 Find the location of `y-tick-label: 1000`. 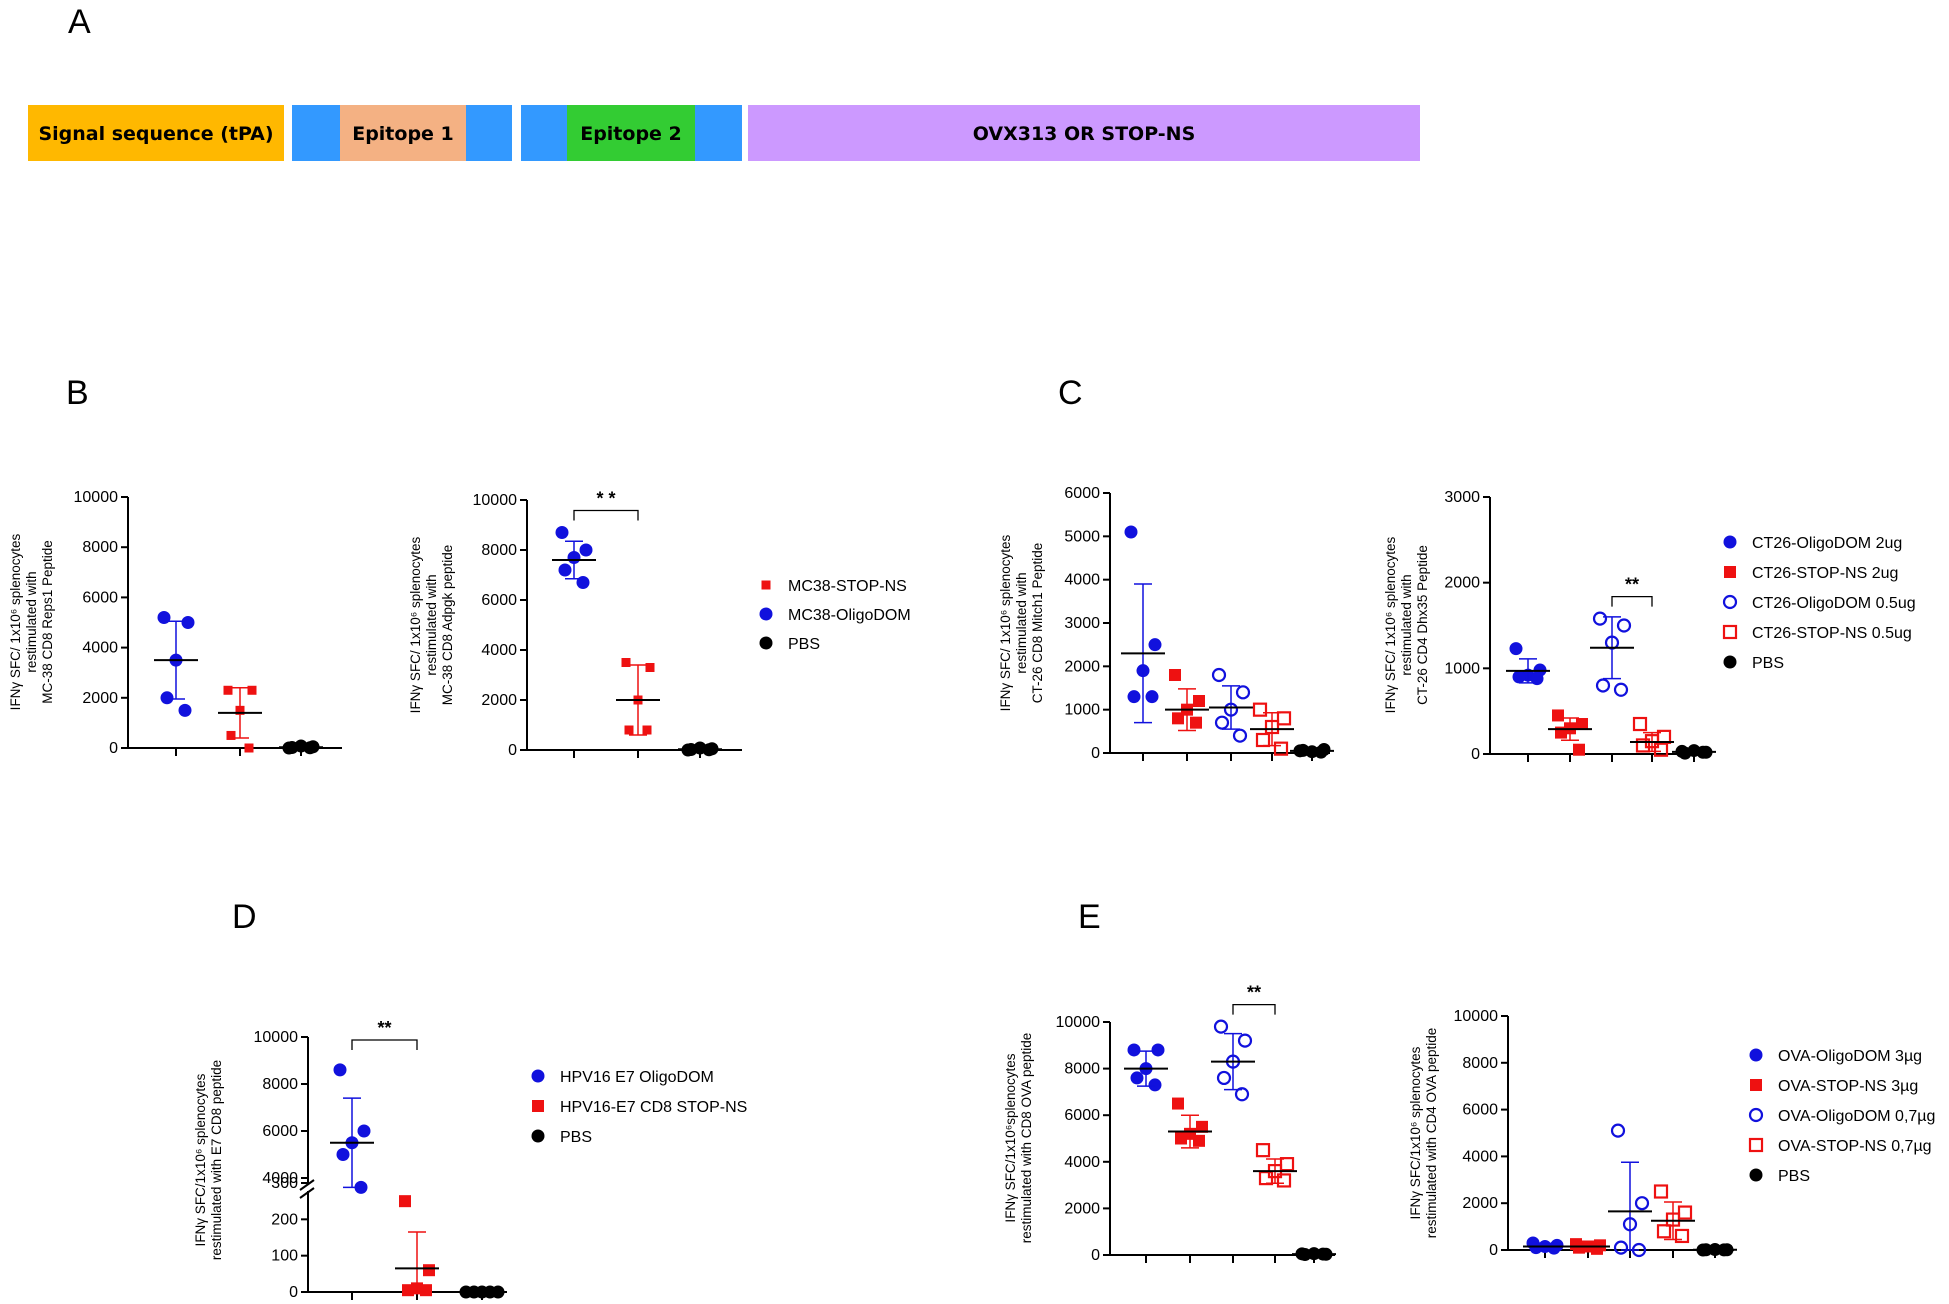

y-tick-label: 1000 is located at coordinates (1462, 668).